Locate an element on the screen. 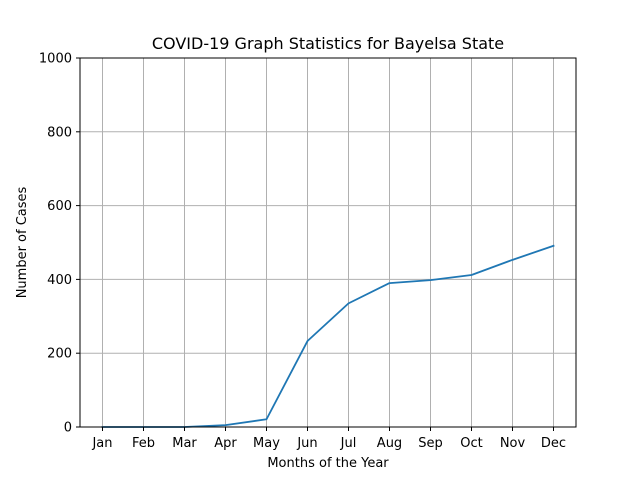 Image resolution: width=640 pixels, height=480 pixels. x-tick-label: May is located at coordinates (266, 443).